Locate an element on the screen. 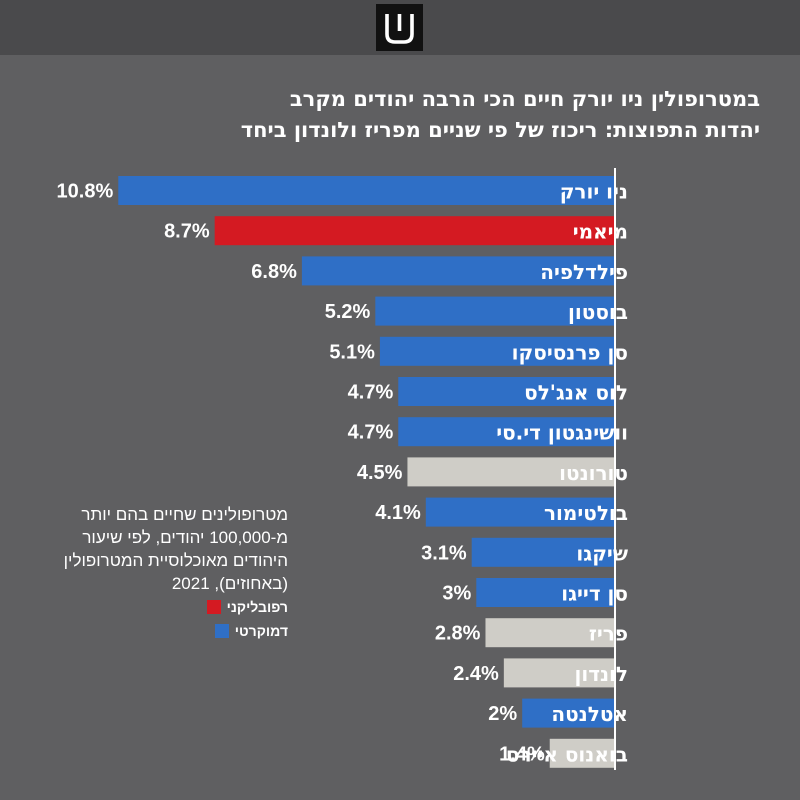 The height and width of the screenshot is (800, 800). haaretz-shin-logo-icon is located at coordinates (399, 27).